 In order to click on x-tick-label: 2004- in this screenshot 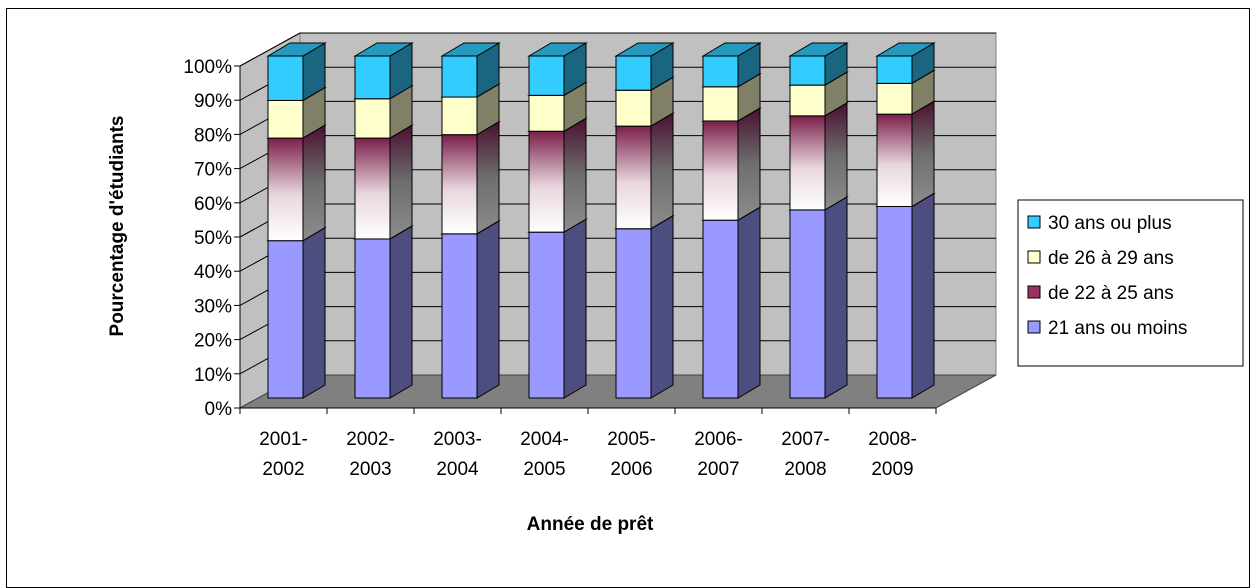, I will do `click(544, 439)`.